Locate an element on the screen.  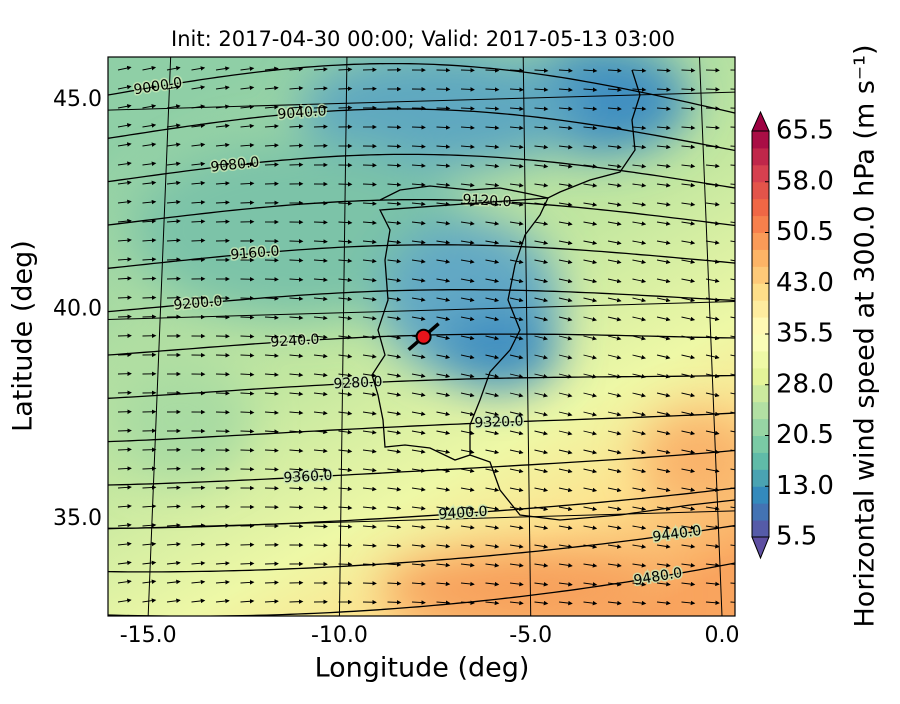
x-tick-label: 0.0 is located at coordinates (721, 635).